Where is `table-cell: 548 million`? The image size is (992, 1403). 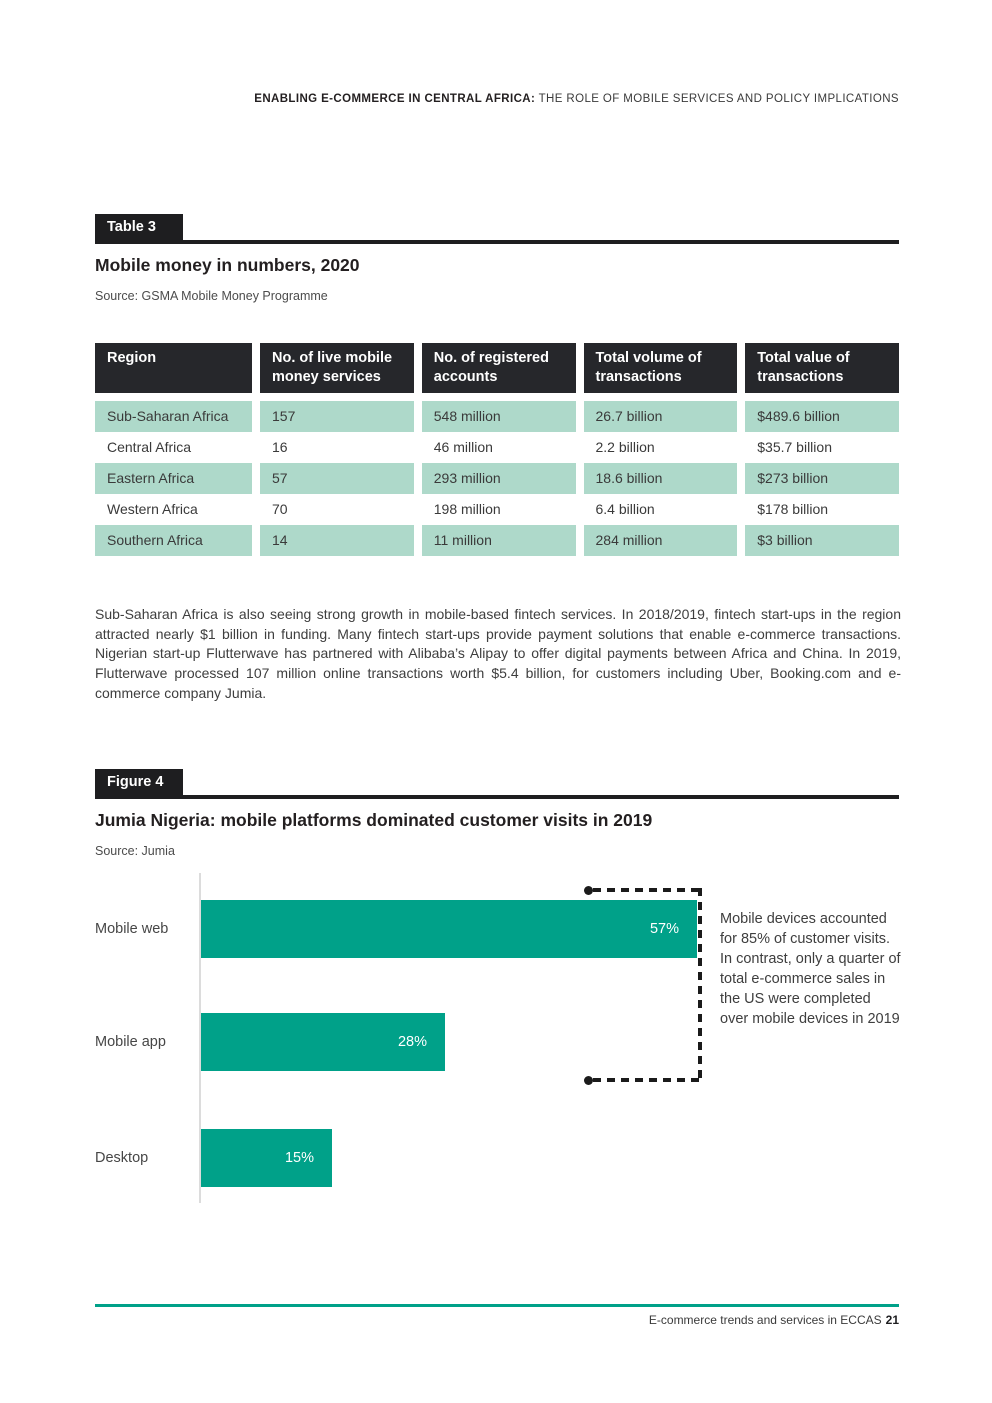 table-cell: 548 million is located at coordinates (498, 416).